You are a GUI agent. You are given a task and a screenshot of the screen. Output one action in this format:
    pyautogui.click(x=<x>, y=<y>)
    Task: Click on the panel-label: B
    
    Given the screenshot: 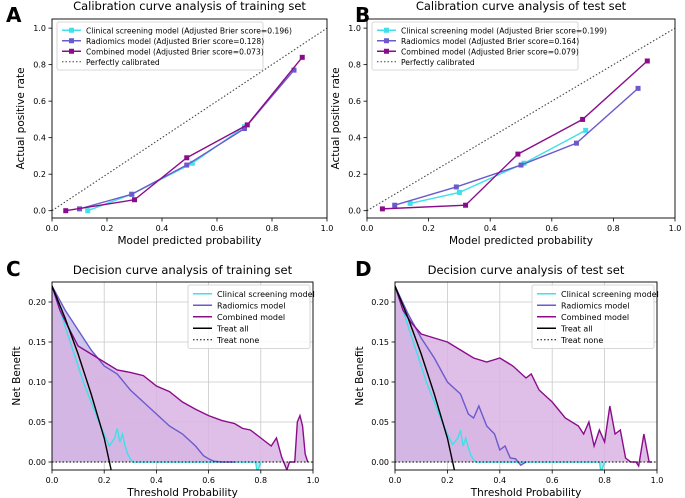 What is the action you would take?
    pyautogui.click(x=362, y=15)
    